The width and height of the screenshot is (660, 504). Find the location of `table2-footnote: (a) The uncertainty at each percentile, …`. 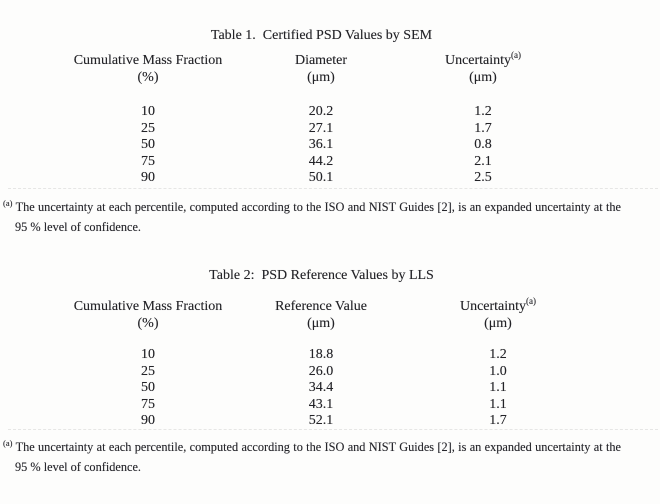

table2-footnote: (a) The uncertainty at each percentile, … is located at coordinates (318, 455).